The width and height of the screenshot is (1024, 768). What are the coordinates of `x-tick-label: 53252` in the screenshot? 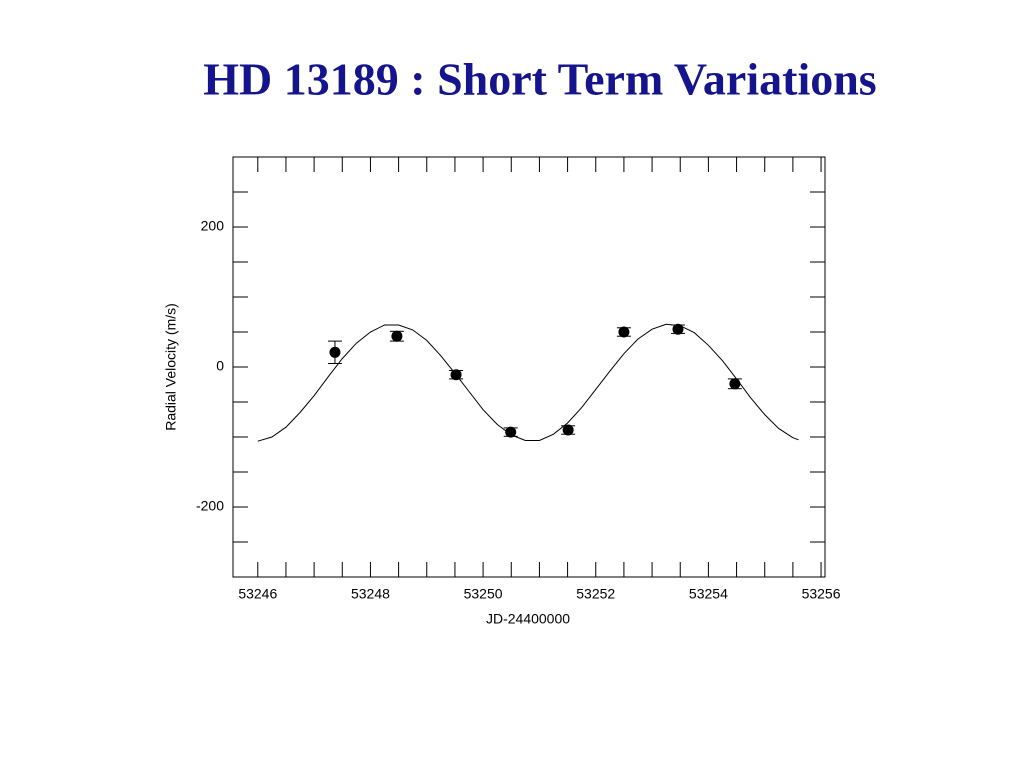 It's located at (595, 594).